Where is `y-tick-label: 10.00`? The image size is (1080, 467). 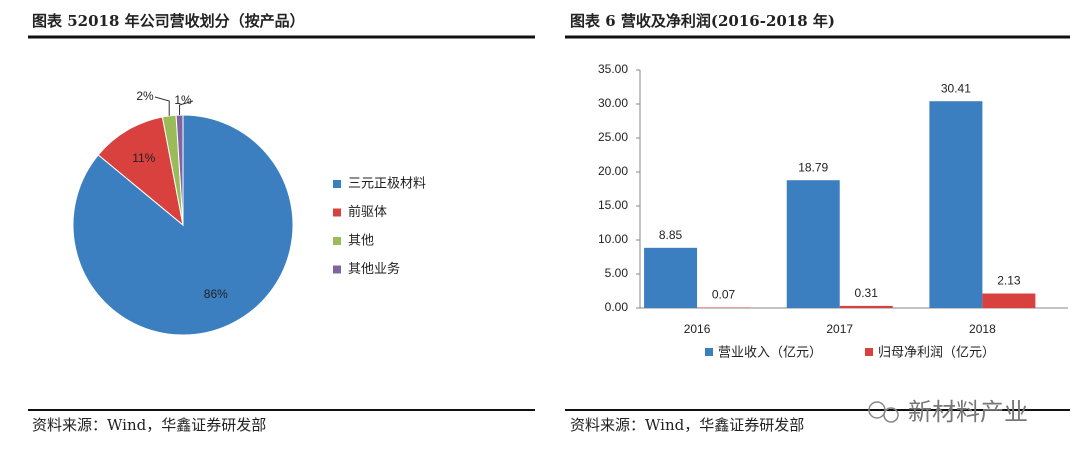
y-tick-label: 10.00 is located at coordinates (613, 239).